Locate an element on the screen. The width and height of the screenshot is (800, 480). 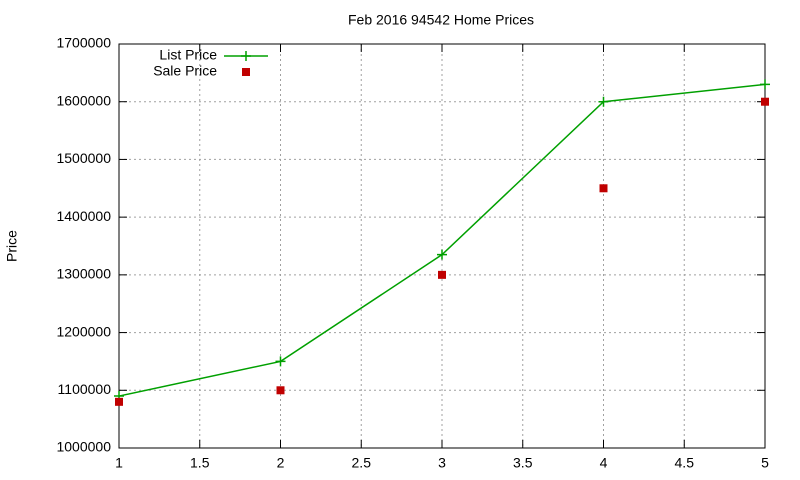
legend-label: List Price is located at coordinates (188, 55).